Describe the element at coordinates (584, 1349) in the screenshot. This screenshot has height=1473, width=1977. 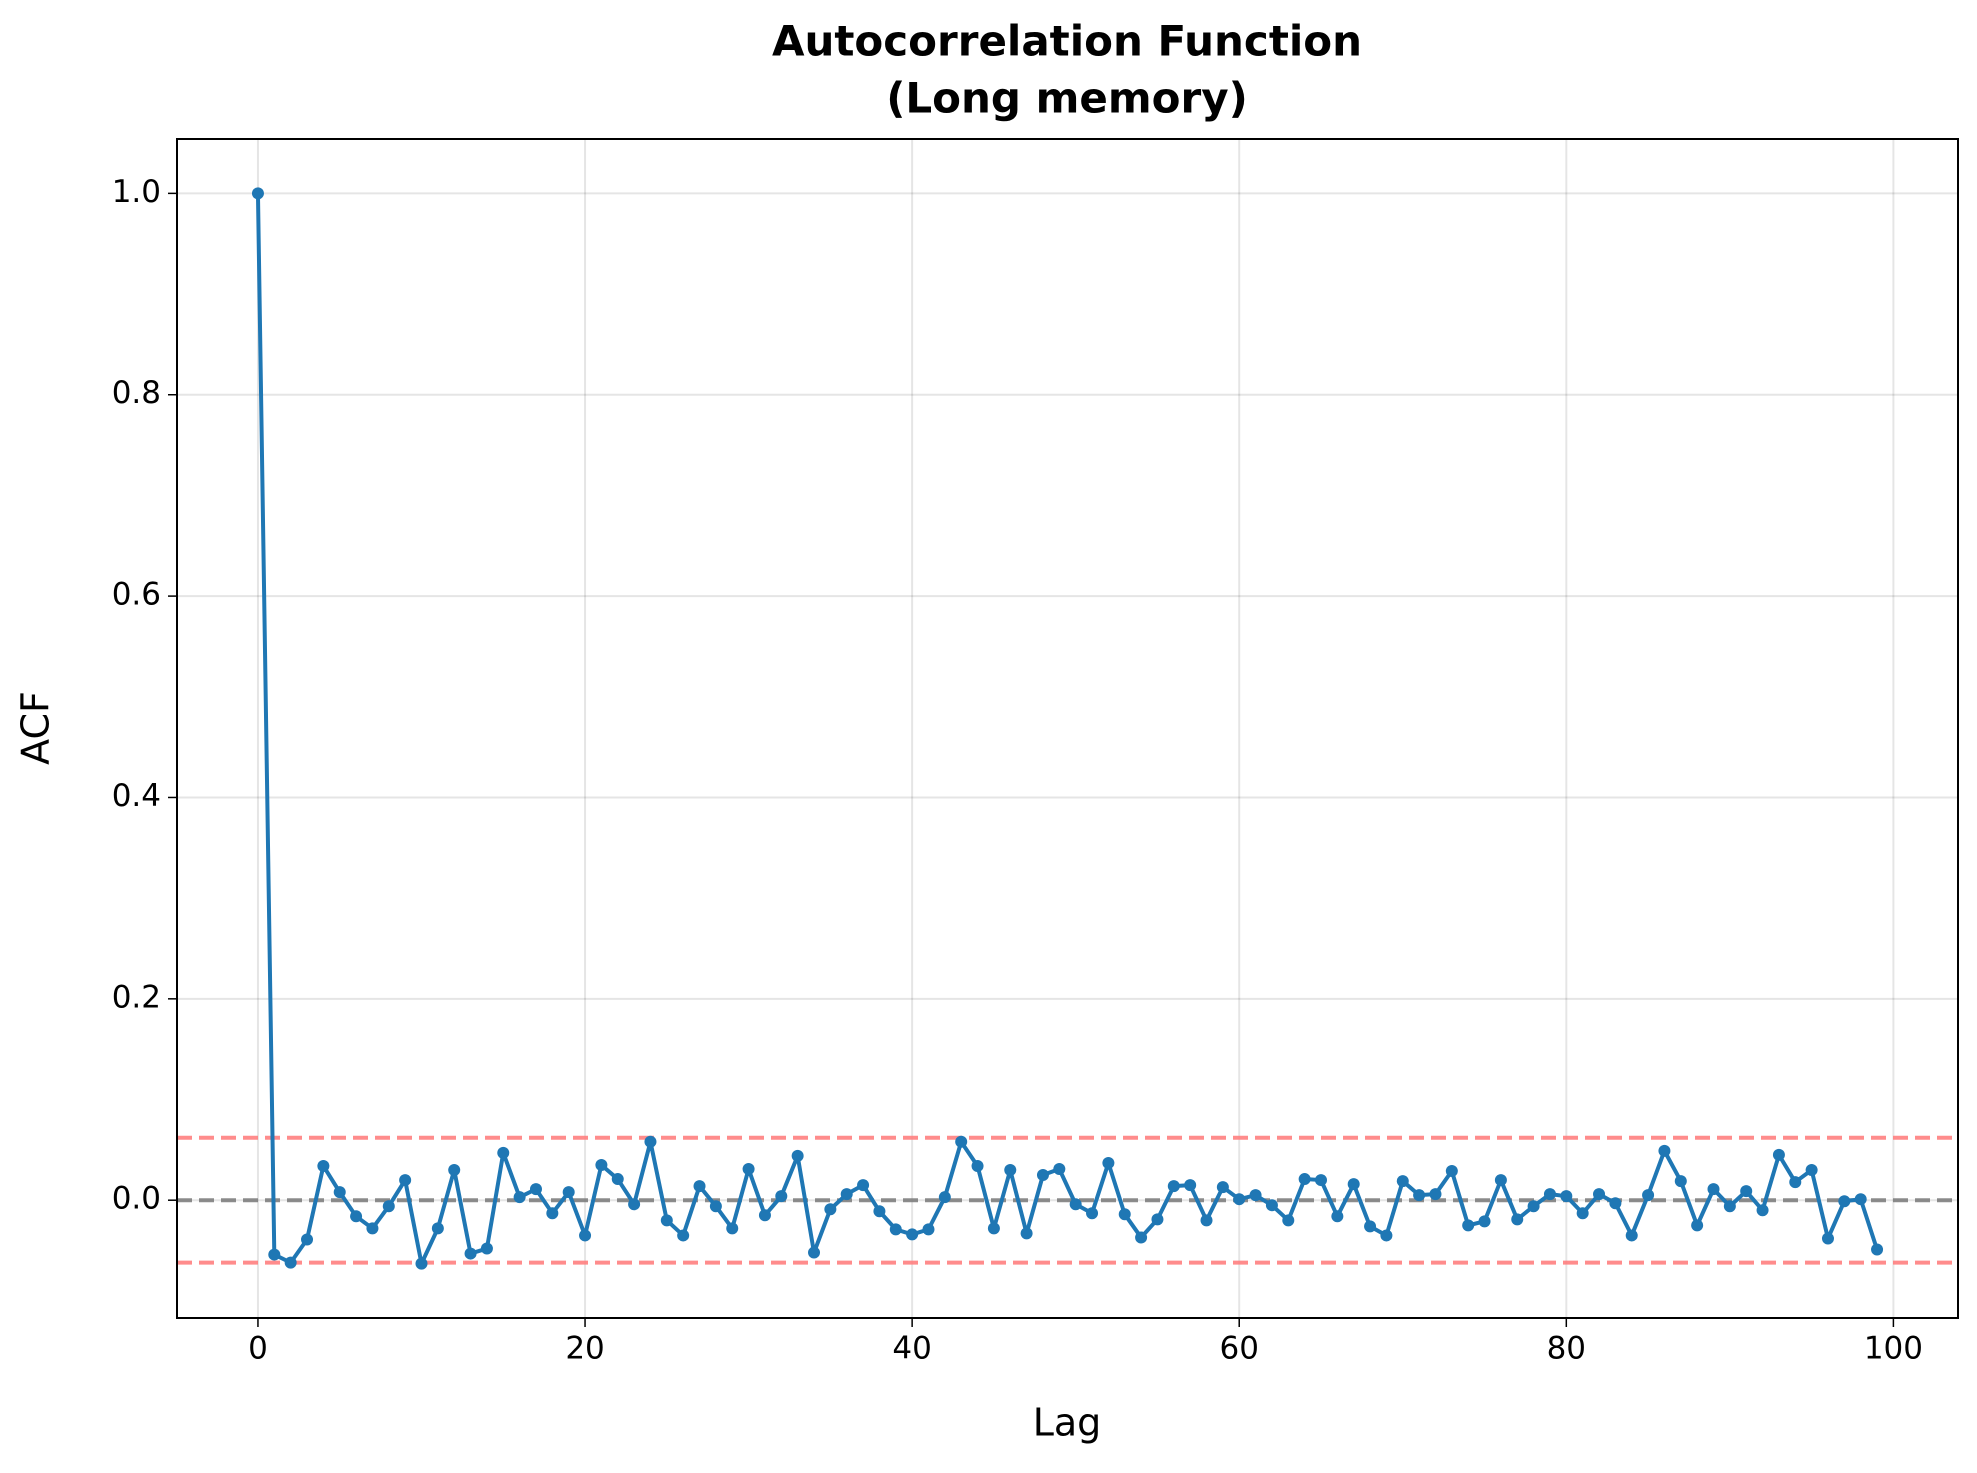
I see `x-tick-label: 20` at that location.